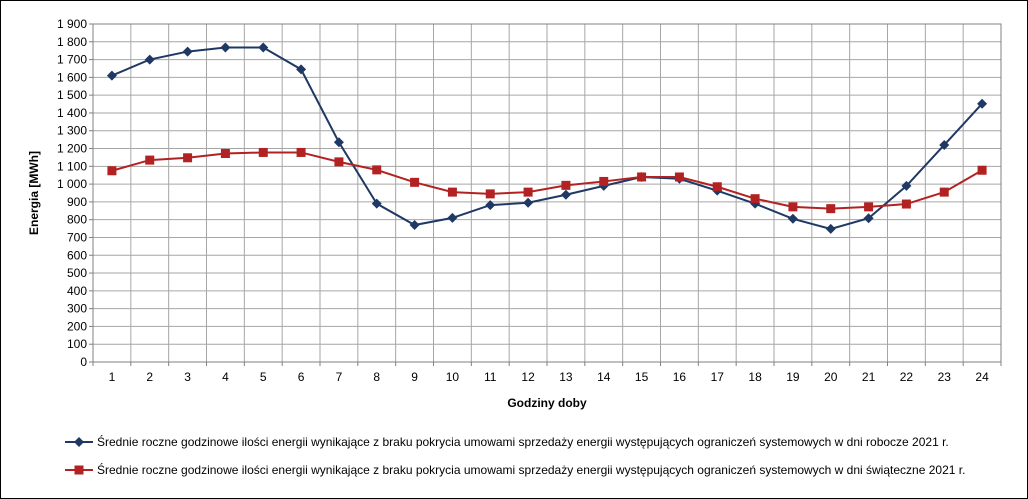 The width and height of the screenshot is (1028, 499). I want to click on x-tick-label: 16, so click(680, 377).